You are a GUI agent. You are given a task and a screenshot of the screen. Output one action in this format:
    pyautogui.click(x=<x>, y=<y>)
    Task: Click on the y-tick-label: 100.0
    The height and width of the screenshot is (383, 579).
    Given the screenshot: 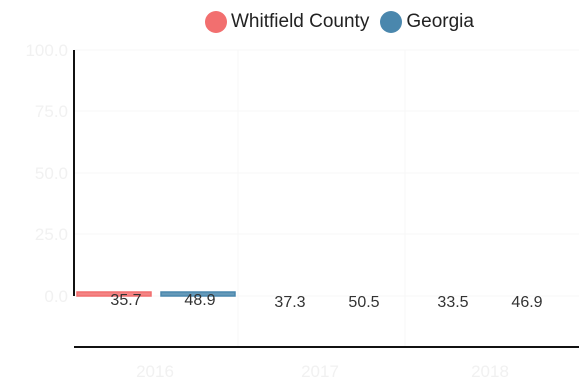 What is the action you would take?
    pyautogui.click(x=46, y=50)
    